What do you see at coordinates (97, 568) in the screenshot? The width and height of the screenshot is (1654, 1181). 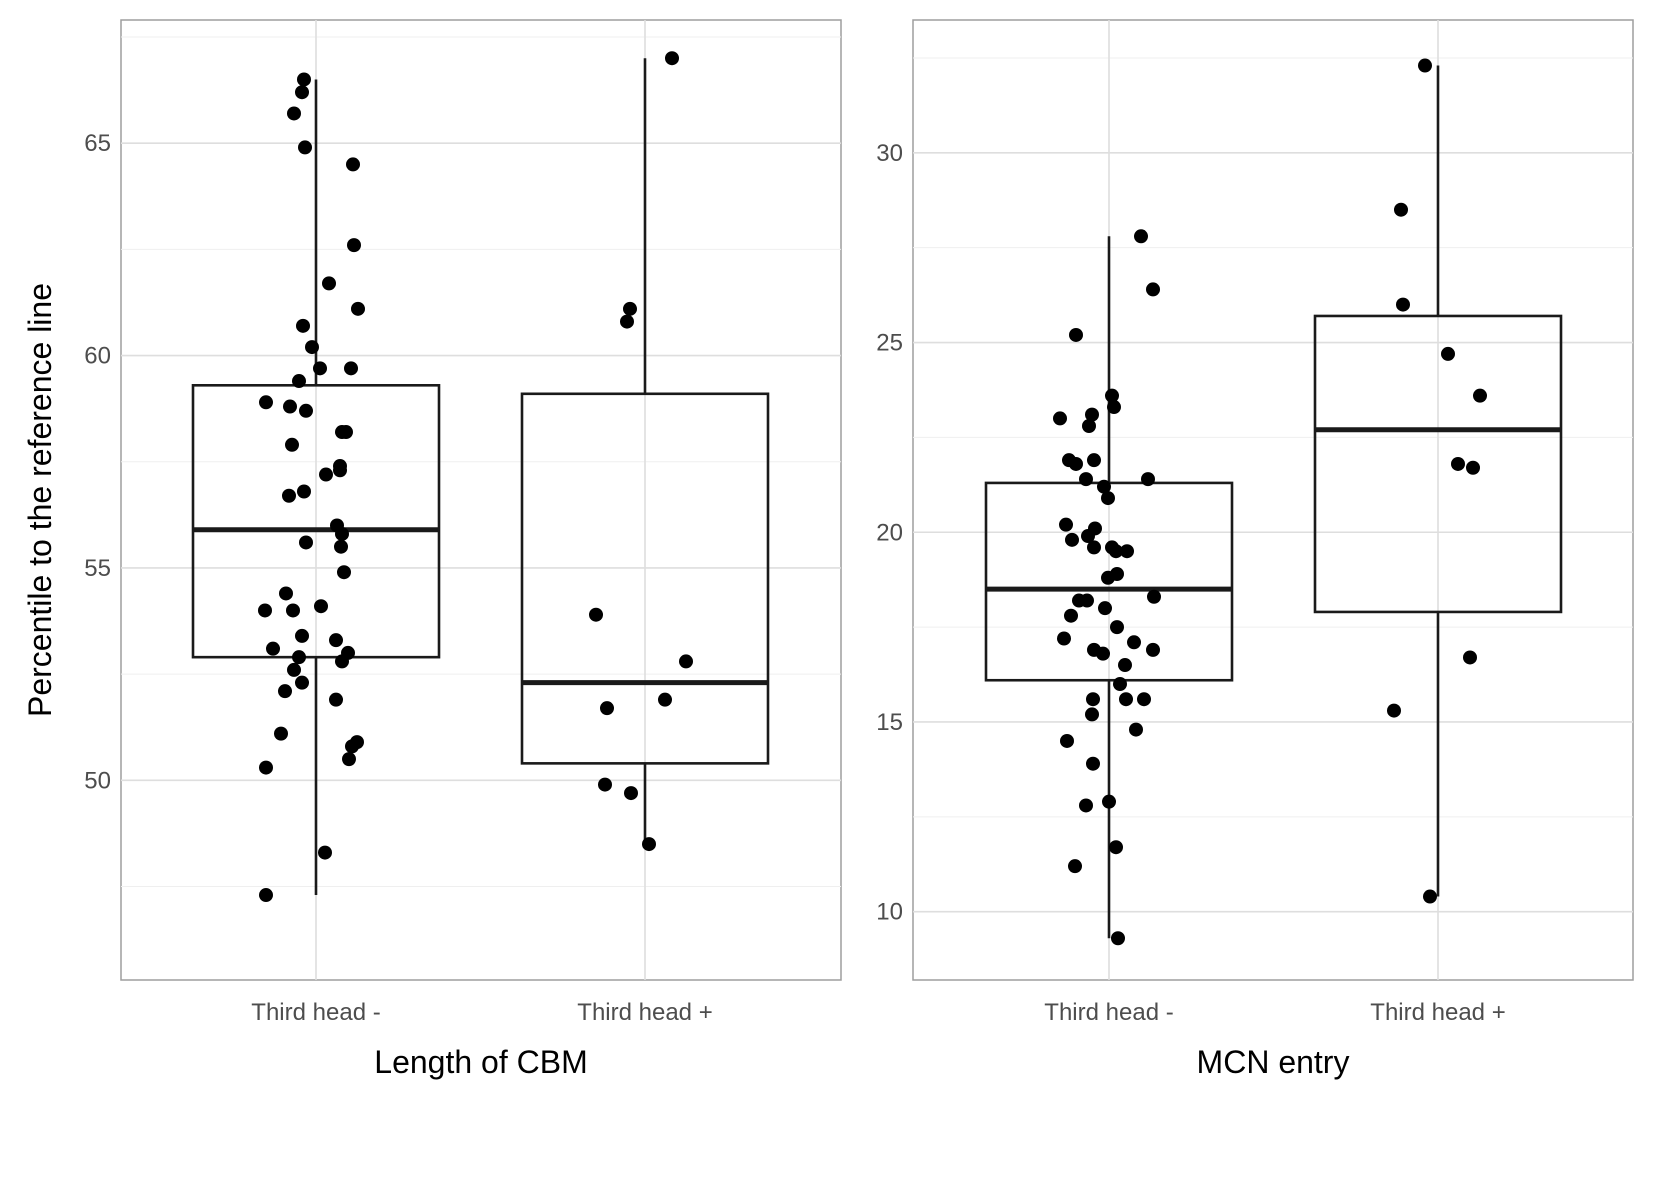 I see `y-tick-label: 55` at bounding box center [97, 568].